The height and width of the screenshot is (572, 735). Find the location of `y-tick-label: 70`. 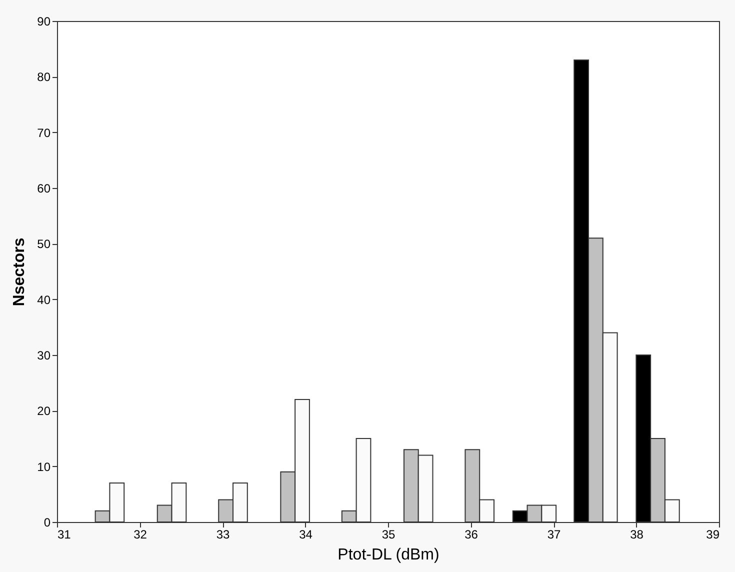

y-tick-label: 70 is located at coordinates (44, 133).